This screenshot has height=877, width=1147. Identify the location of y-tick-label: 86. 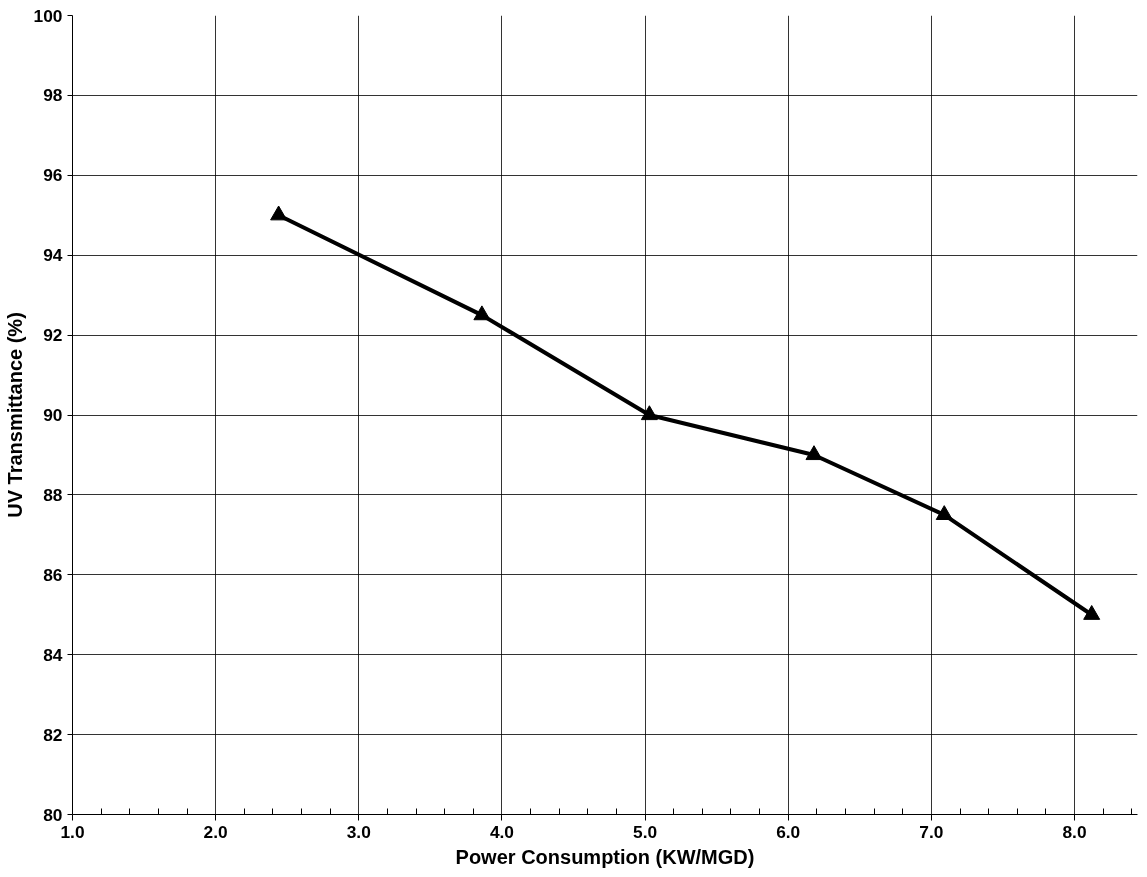
(53, 574).